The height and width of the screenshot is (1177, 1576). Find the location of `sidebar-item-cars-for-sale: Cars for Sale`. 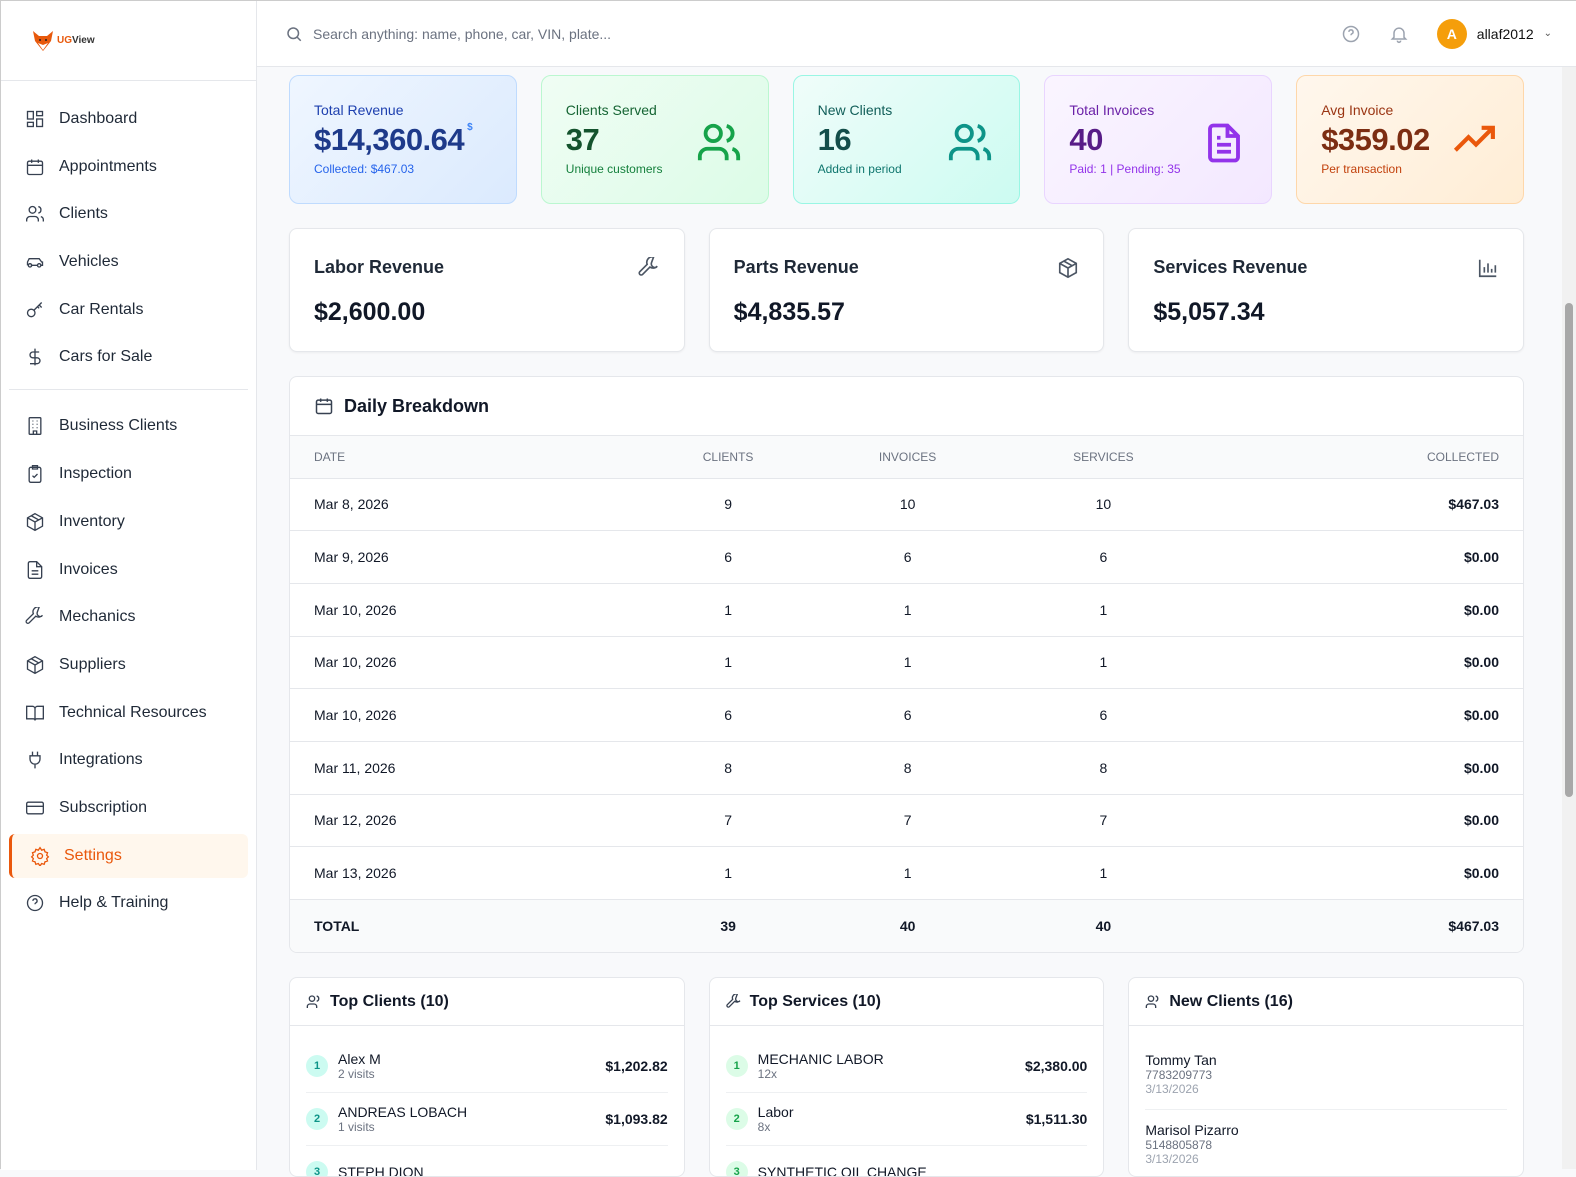

sidebar-item-cars-for-sale: Cars for Sale is located at coordinates (128, 357).